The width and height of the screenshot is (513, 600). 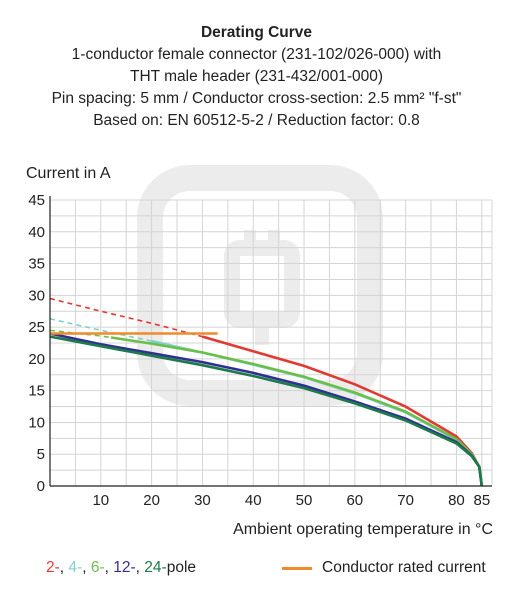 I want to click on legend-pole-suffix: pole, so click(x=181, y=567).